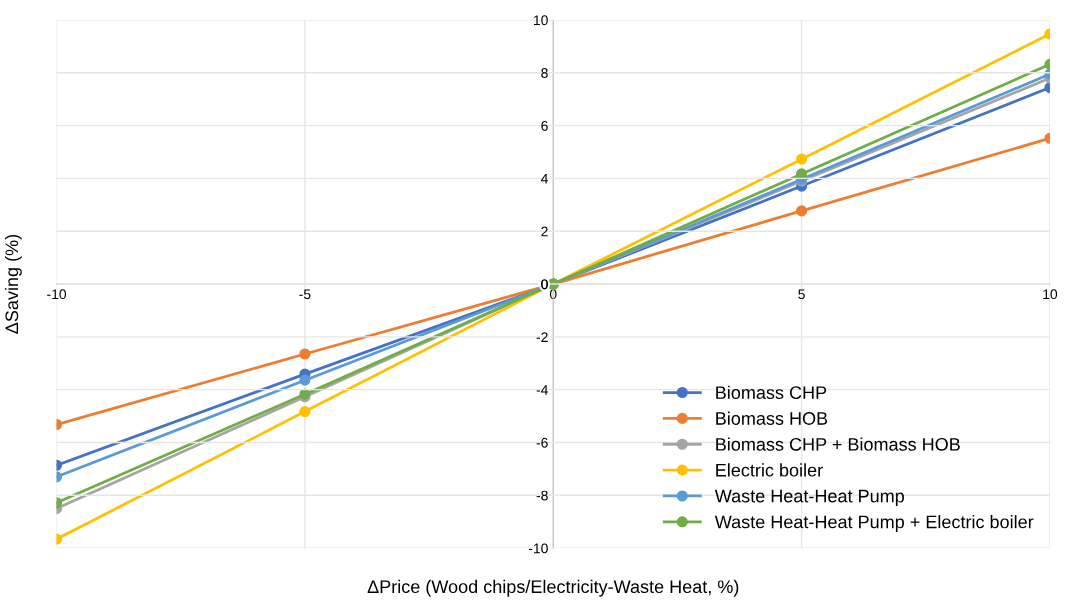  Describe the element at coordinates (769, 470) in the screenshot. I see `legend-label: Electric boiler` at that location.